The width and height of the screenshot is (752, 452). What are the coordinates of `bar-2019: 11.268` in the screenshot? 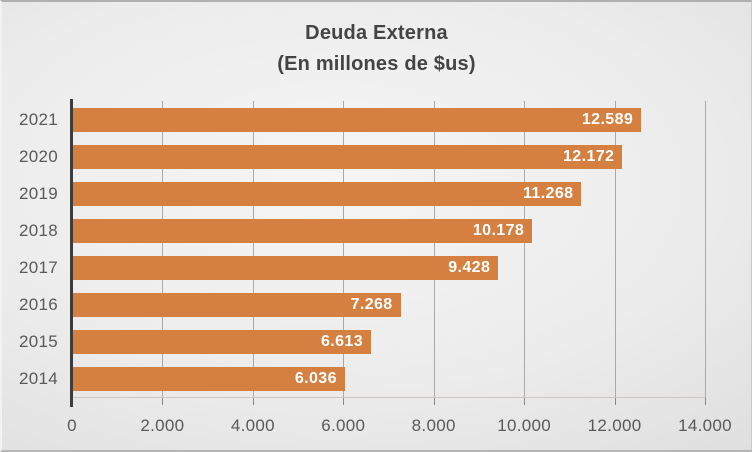 It's located at (327, 193).